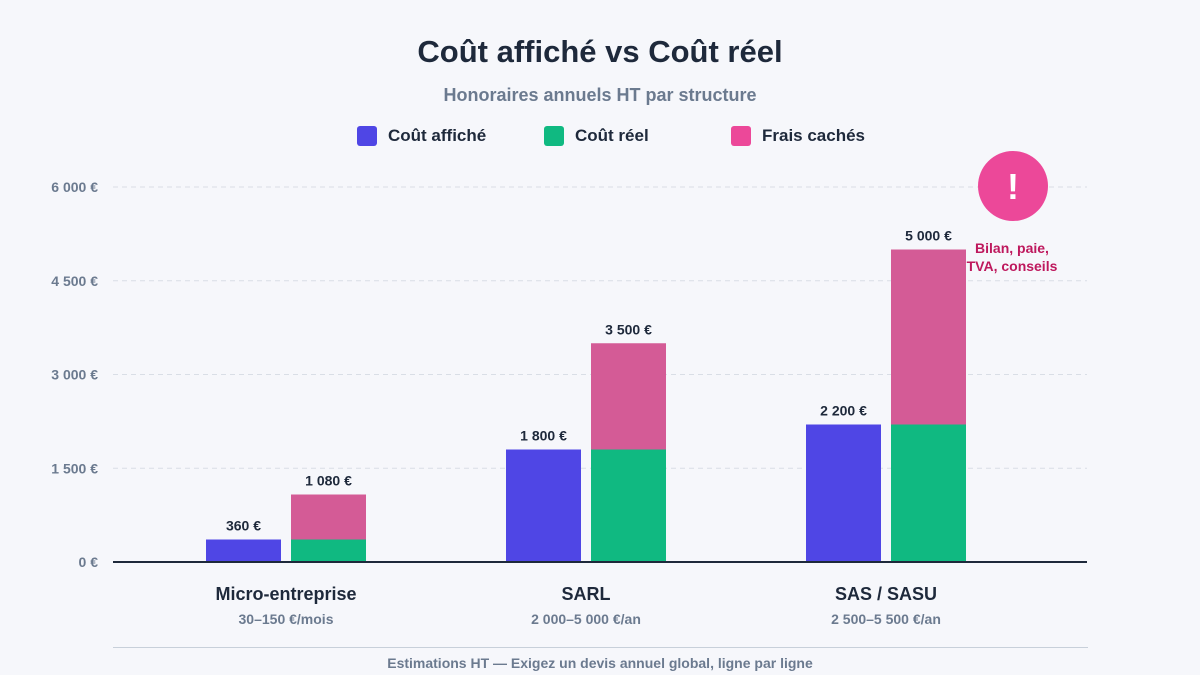  I want to click on data-label-cout-reel: 1 080 €, so click(328, 481).